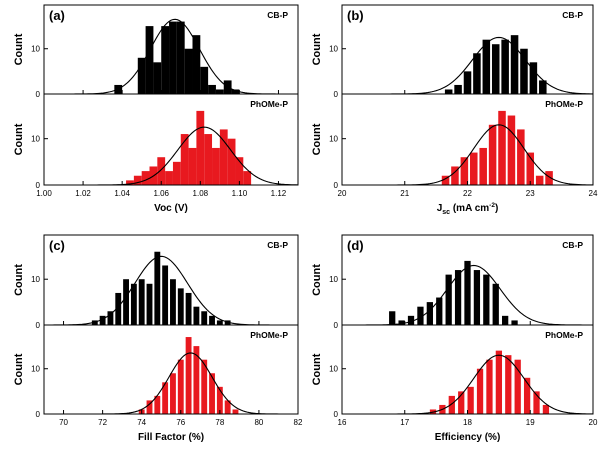  What do you see at coordinates (355, 245) in the screenshot?
I see `panel-label: (d)` at bounding box center [355, 245].